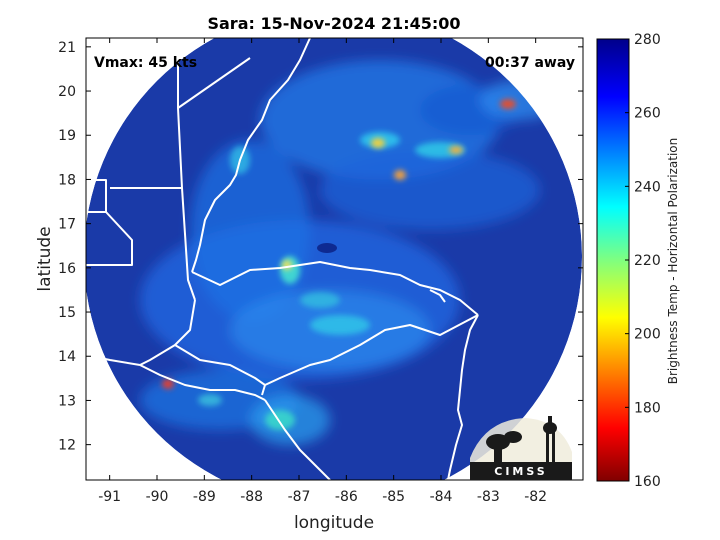 This screenshot has height=540, width=720. Describe the element at coordinates (67, 92) in the screenshot. I see `y-tick-label: 20` at that location.